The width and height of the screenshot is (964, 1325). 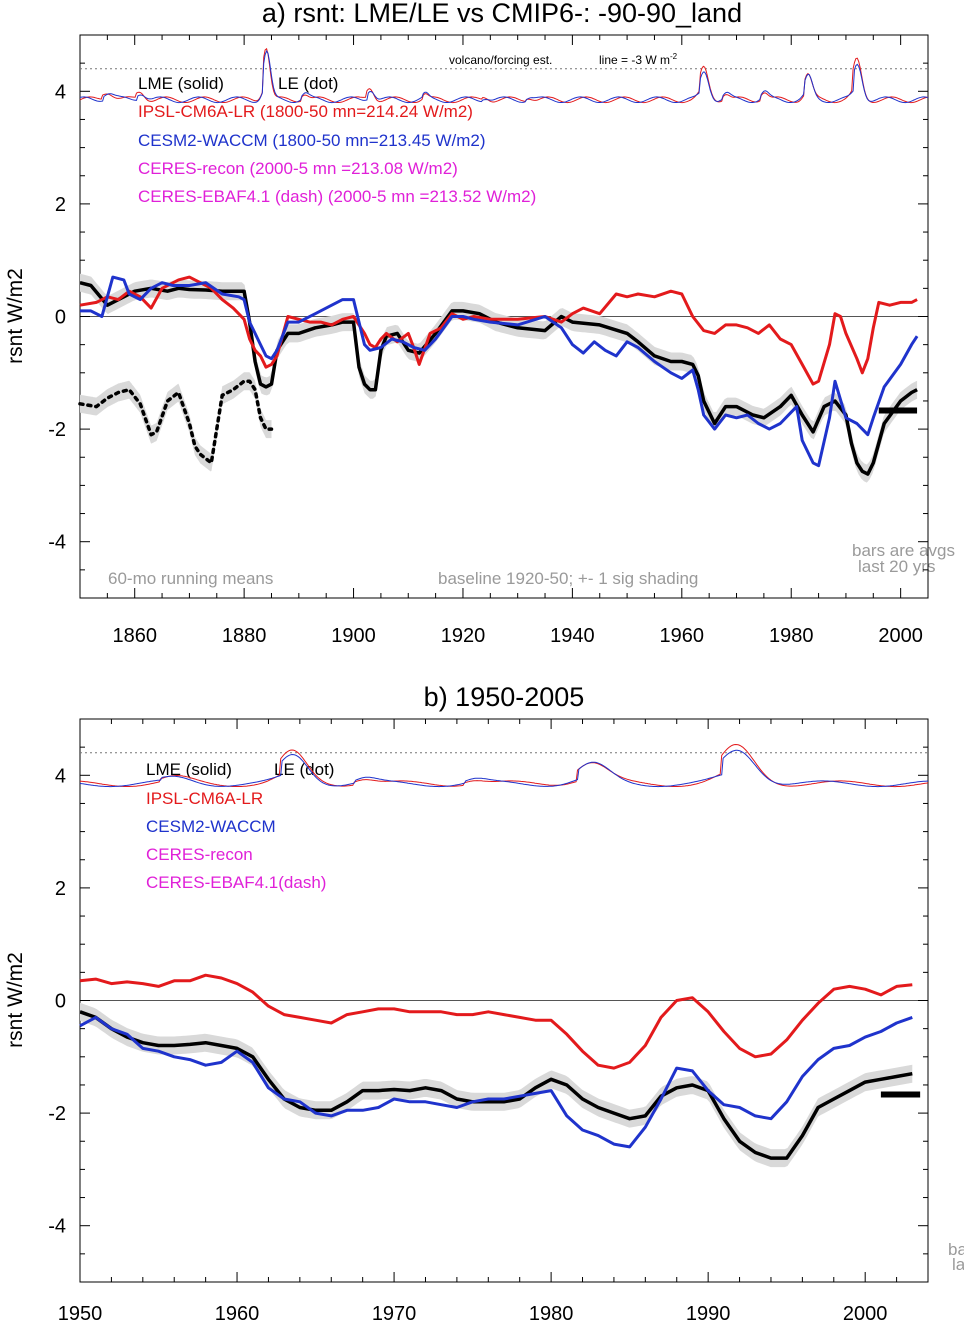 I want to click on panel-a-y-axis-label: rsnt W/m2, so click(x=15, y=316).